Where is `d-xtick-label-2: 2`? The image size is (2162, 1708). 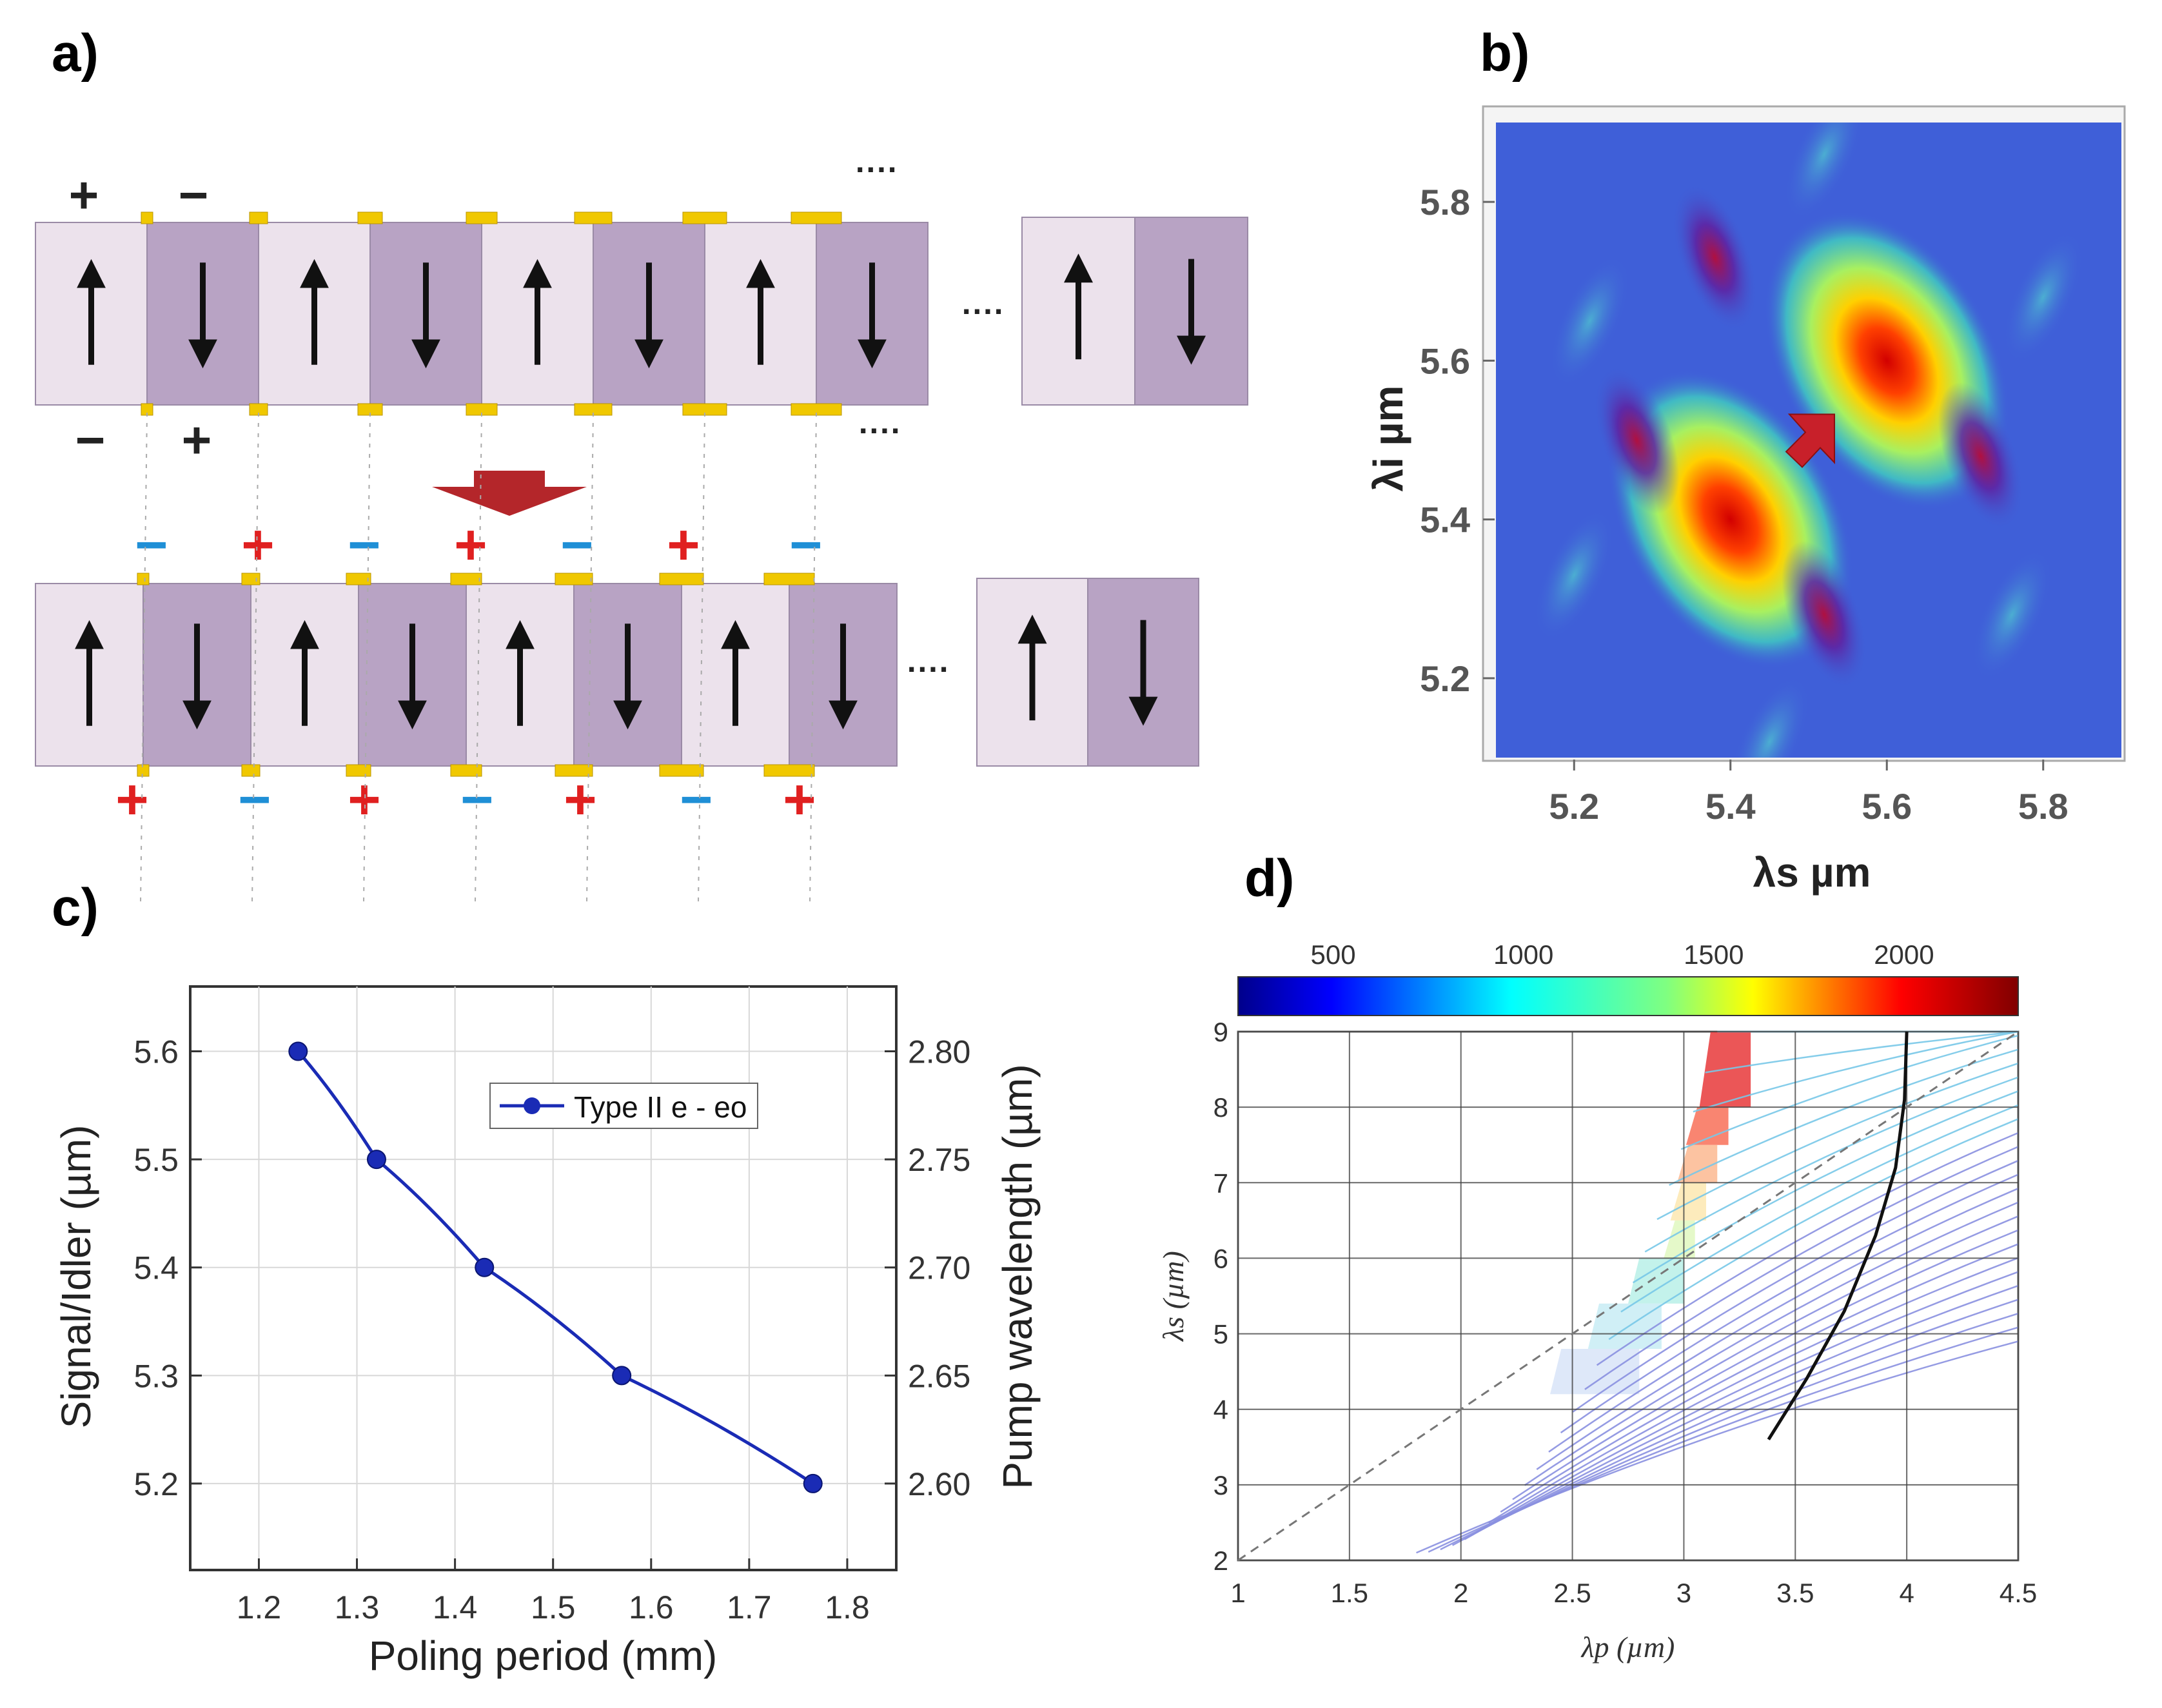
d-xtick-label-2: 2 is located at coordinates (1460, 1593).